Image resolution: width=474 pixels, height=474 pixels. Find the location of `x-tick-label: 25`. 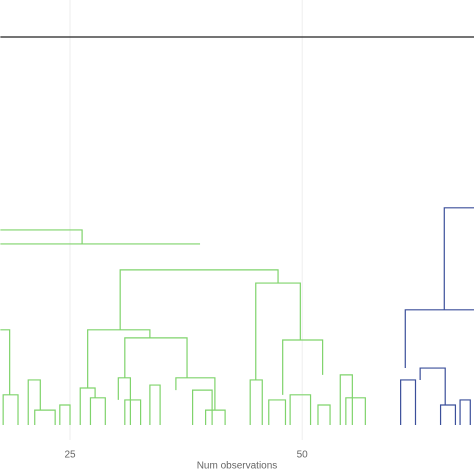

x-tick-label: 25 is located at coordinates (70, 455).